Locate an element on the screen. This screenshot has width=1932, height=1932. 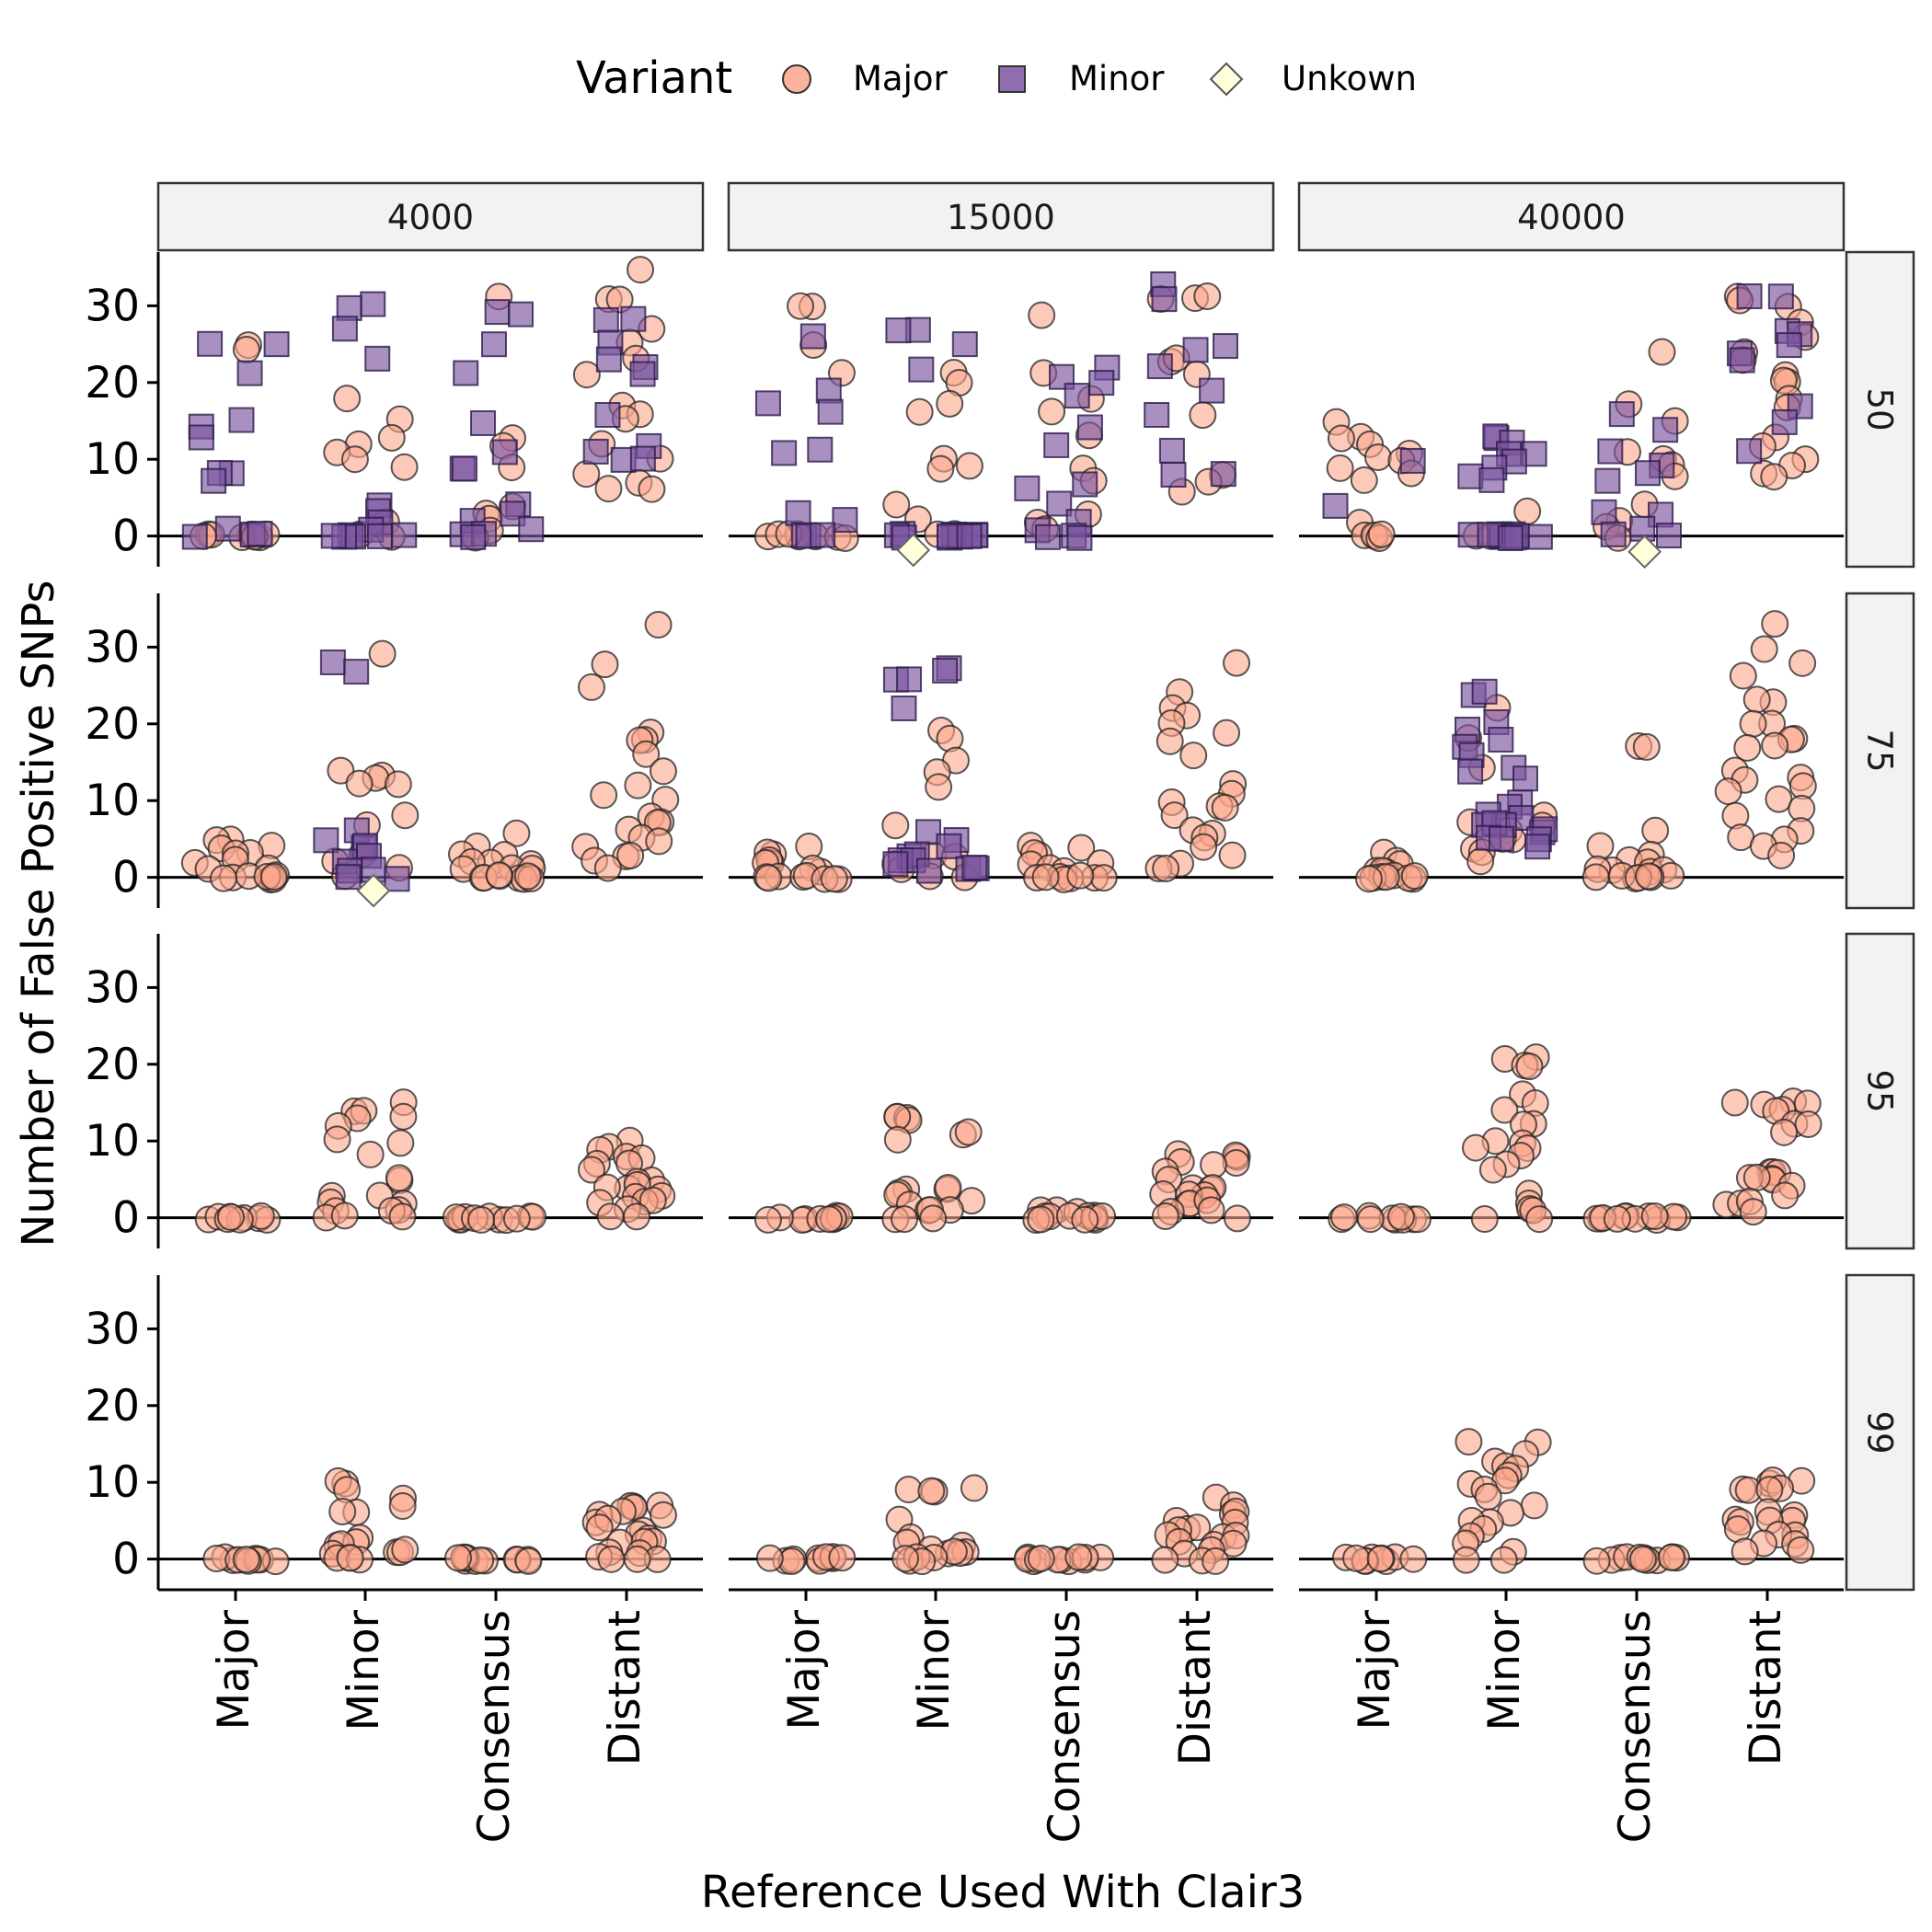
facet-strip-row-label-75: 75 is located at coordinates (1880, 750).